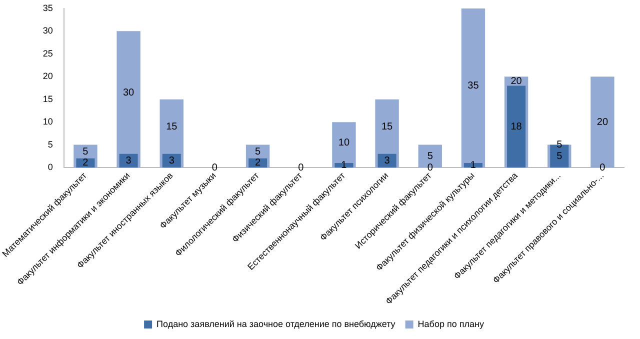 Image resolution: width=640 pixels, height=339 pixels. What do you see at coordinates (47, 76) in the screenshot?
I see `y-tick-label: 20` at bounding box center [47, 76].